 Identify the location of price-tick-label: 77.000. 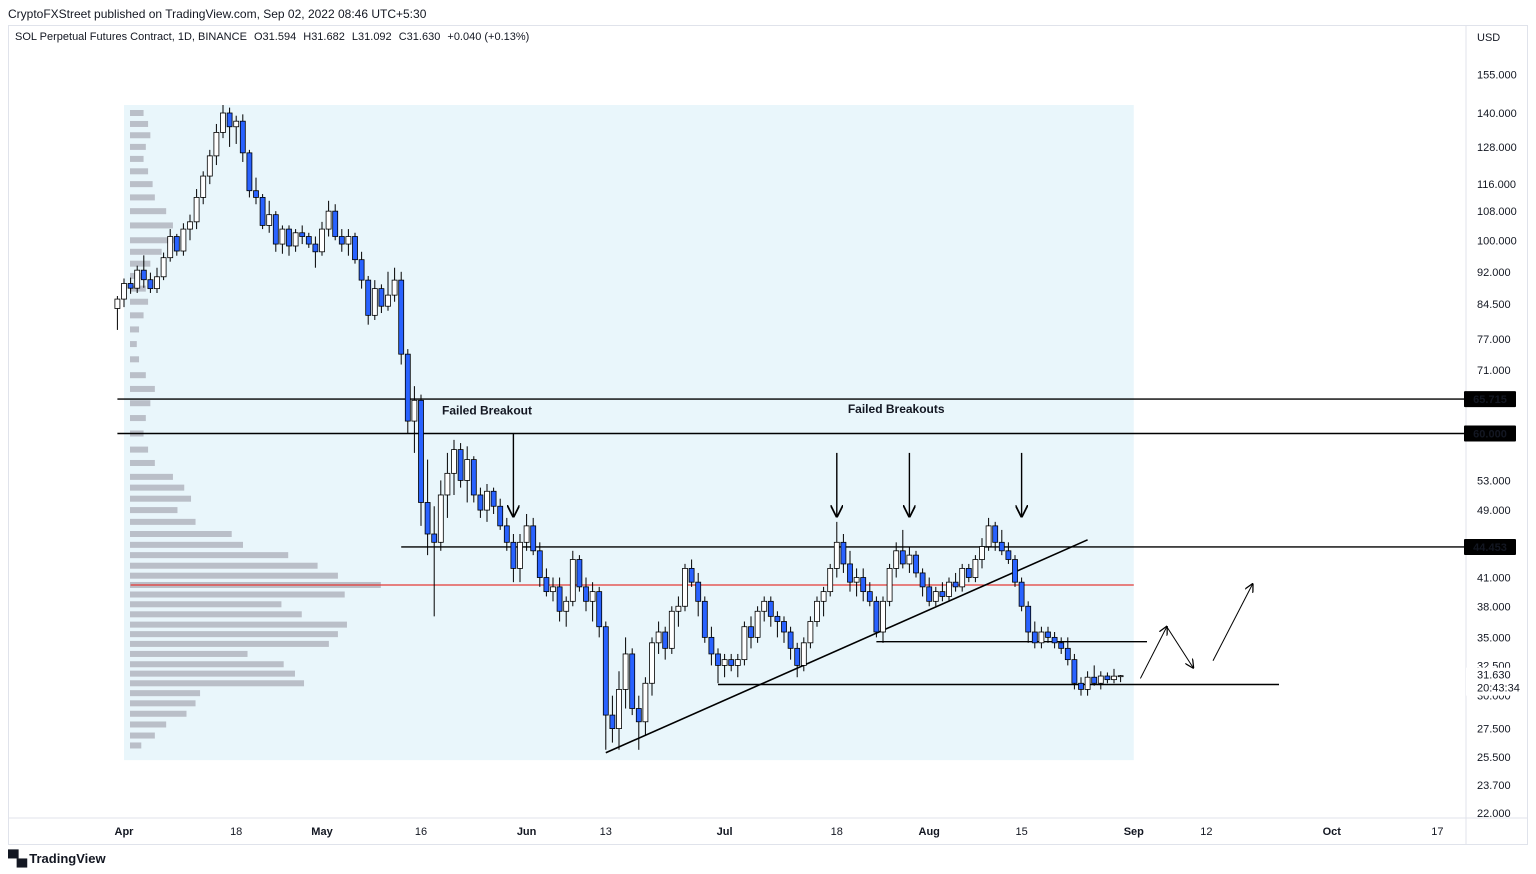
(1494, 340).